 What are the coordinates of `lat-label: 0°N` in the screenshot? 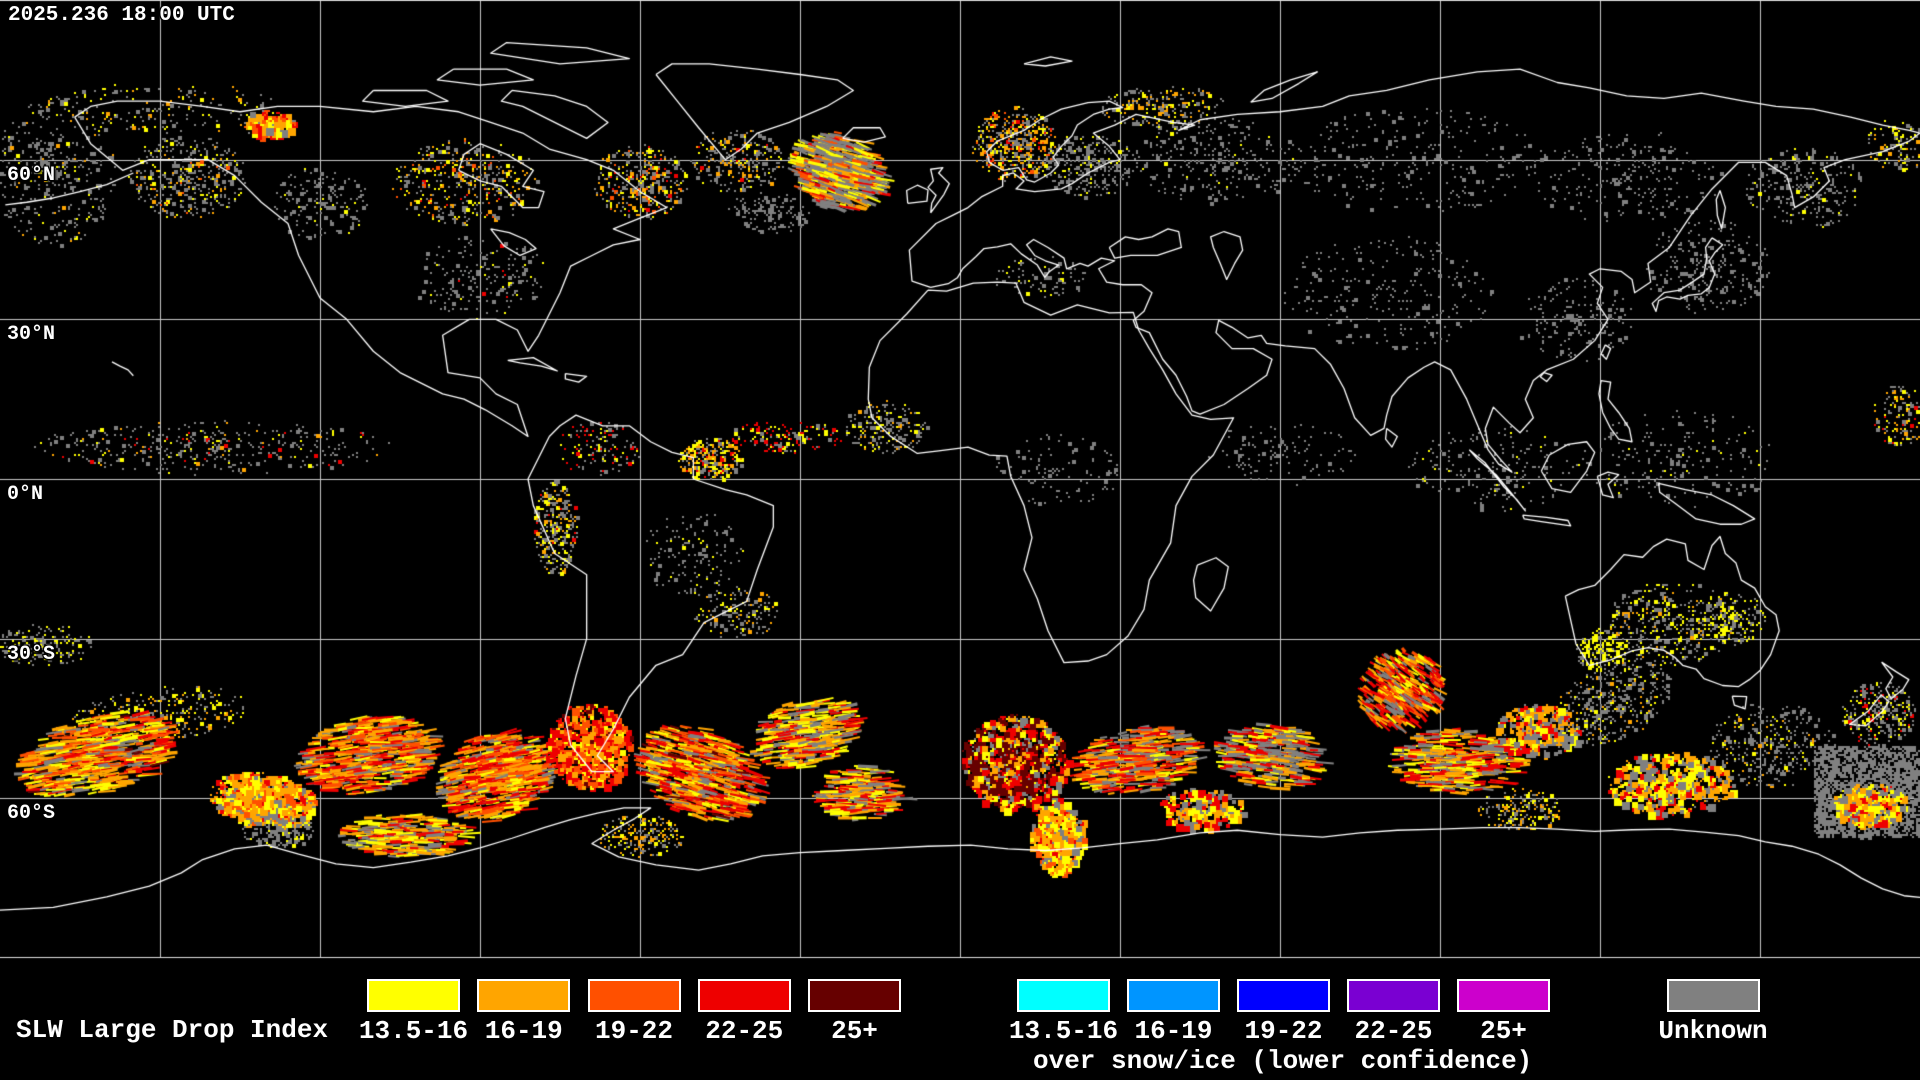 It's located at (25, 494).